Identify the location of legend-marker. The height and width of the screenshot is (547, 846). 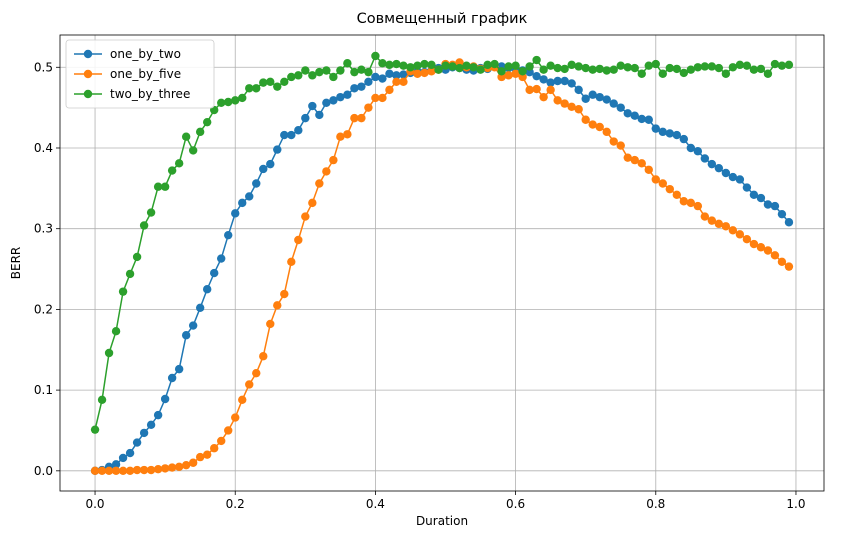
(88, 54).